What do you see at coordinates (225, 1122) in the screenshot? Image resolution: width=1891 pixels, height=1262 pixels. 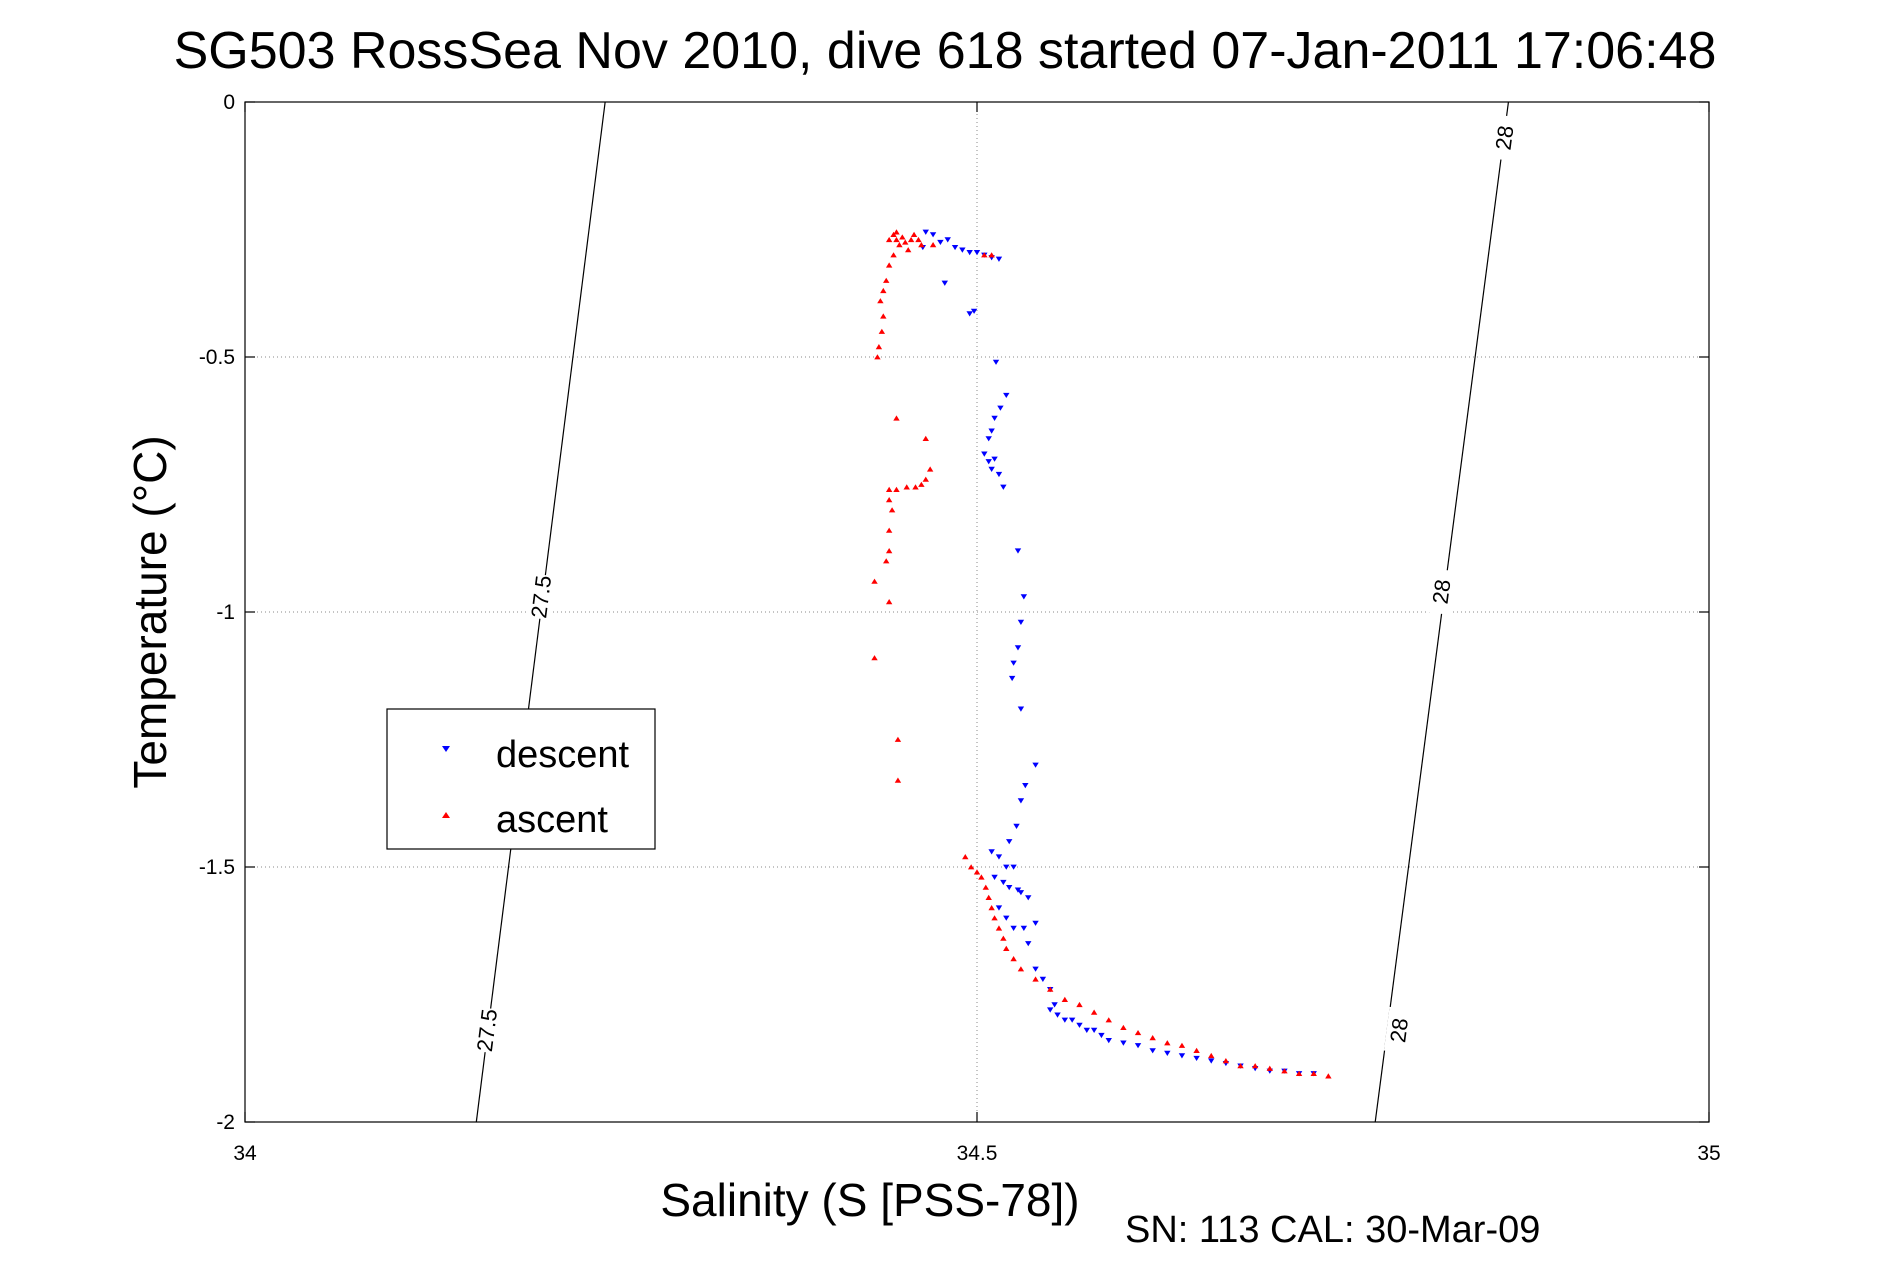 I see `y-tick-label: -2` at bounding box center [225, 1122].